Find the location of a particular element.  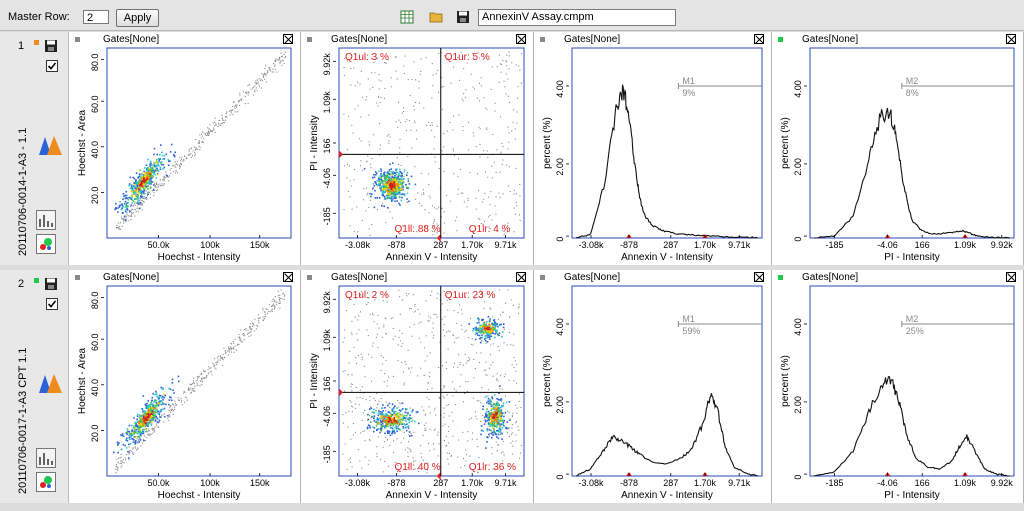

spreadsheet-icon is located at coordinates (407, 17).